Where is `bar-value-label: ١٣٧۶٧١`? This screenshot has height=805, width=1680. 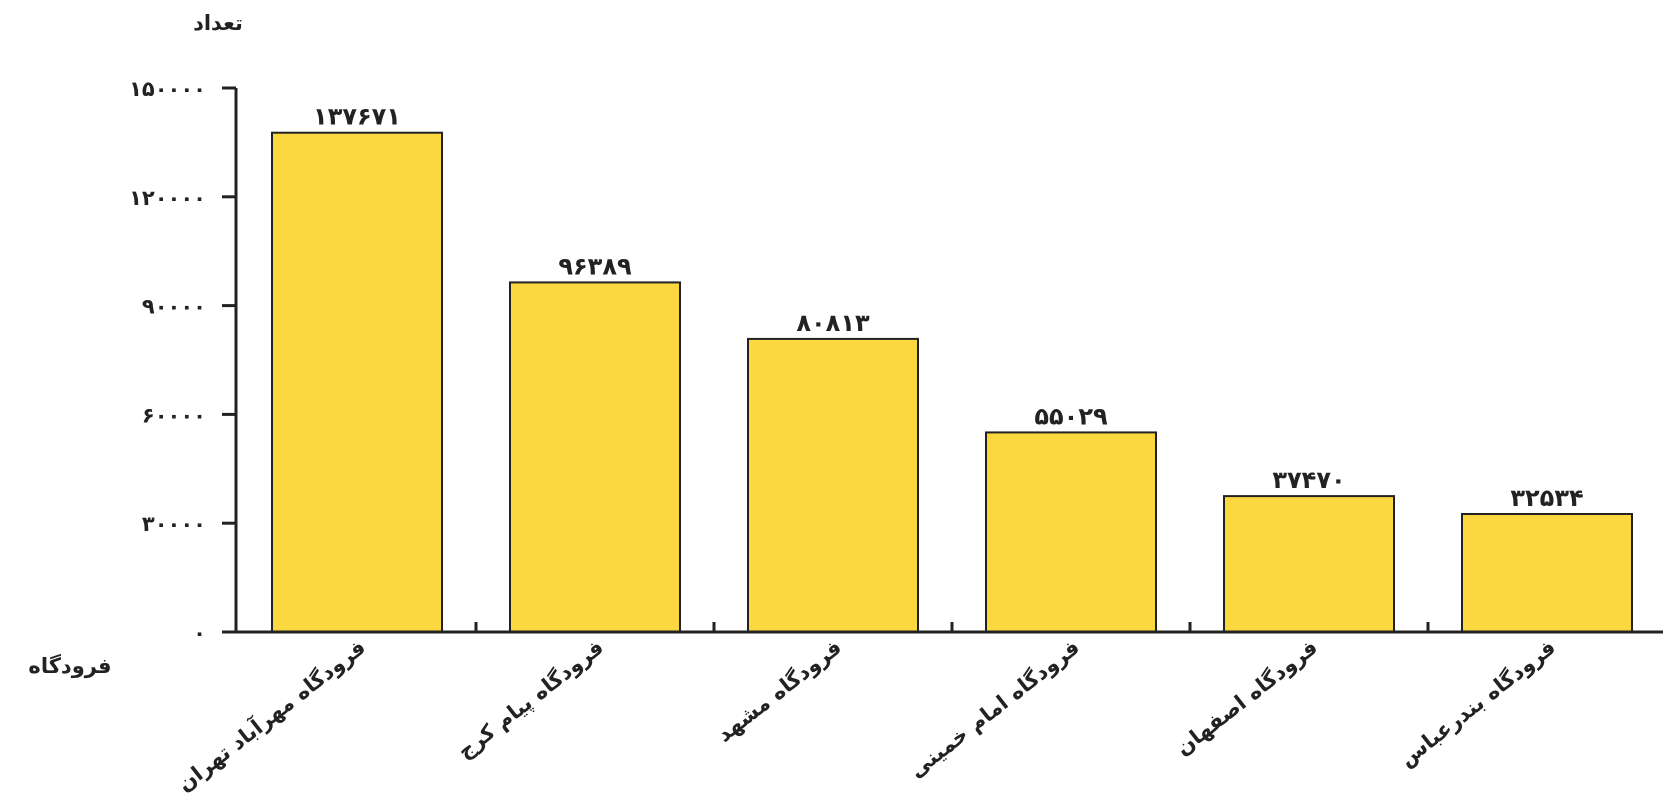
bar-value-label: ١٣٧۶٧١ is located at coordinates (357, 117).